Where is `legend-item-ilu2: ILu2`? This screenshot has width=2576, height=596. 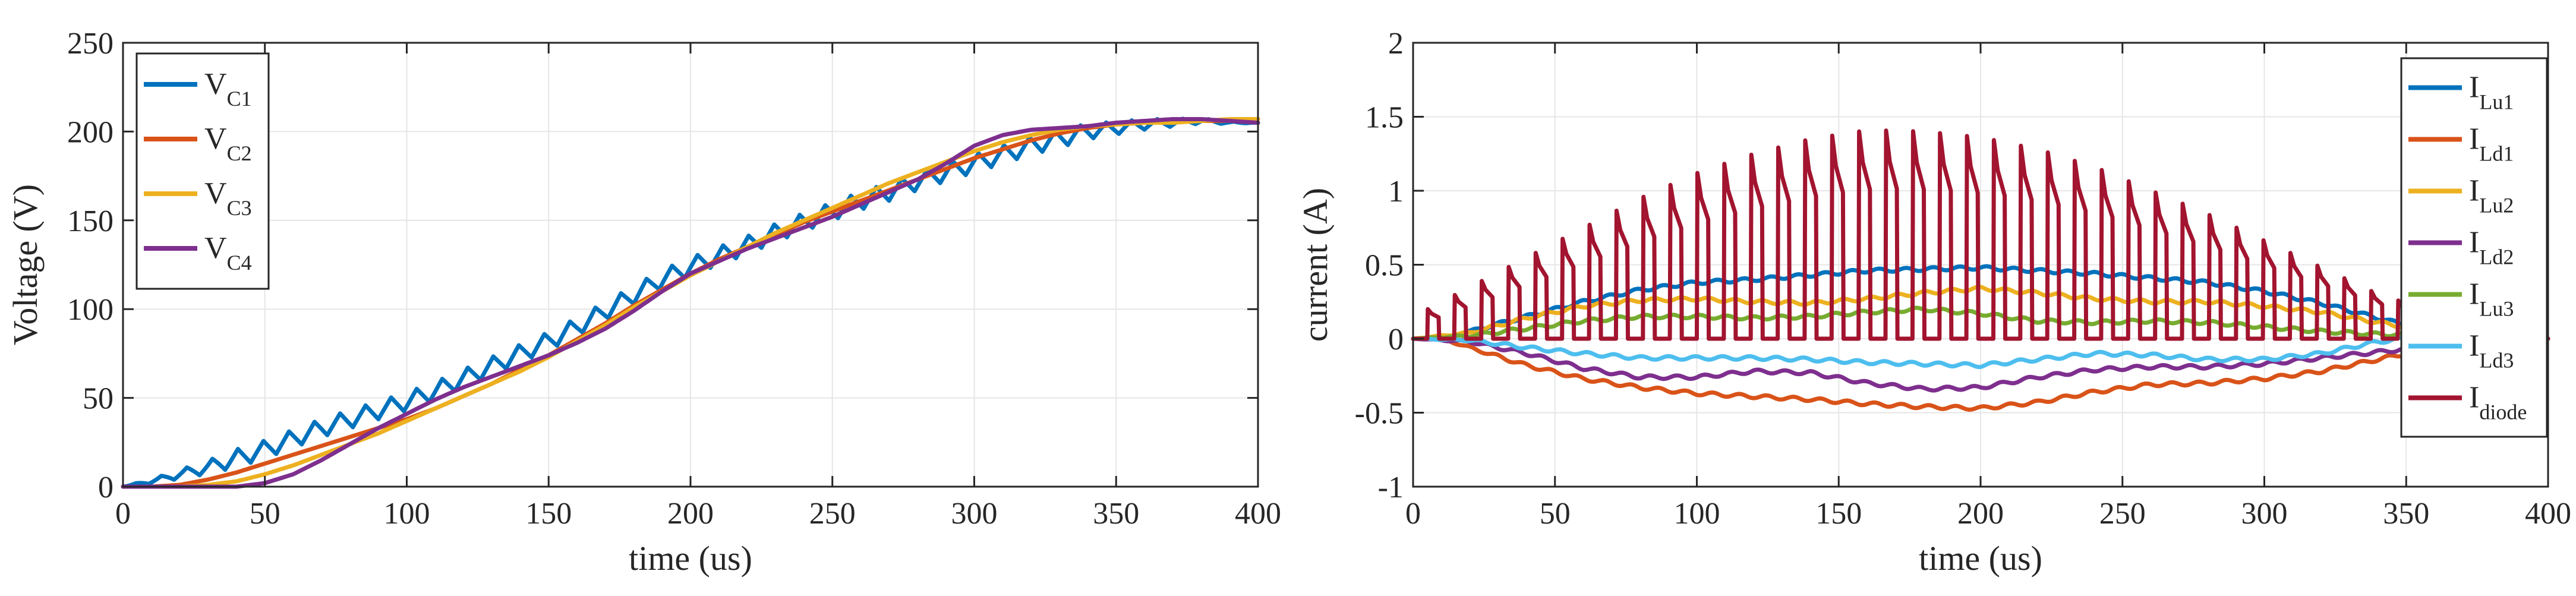 legend-item-ilu2: ILu2 is located at coordinates (2461, 195).